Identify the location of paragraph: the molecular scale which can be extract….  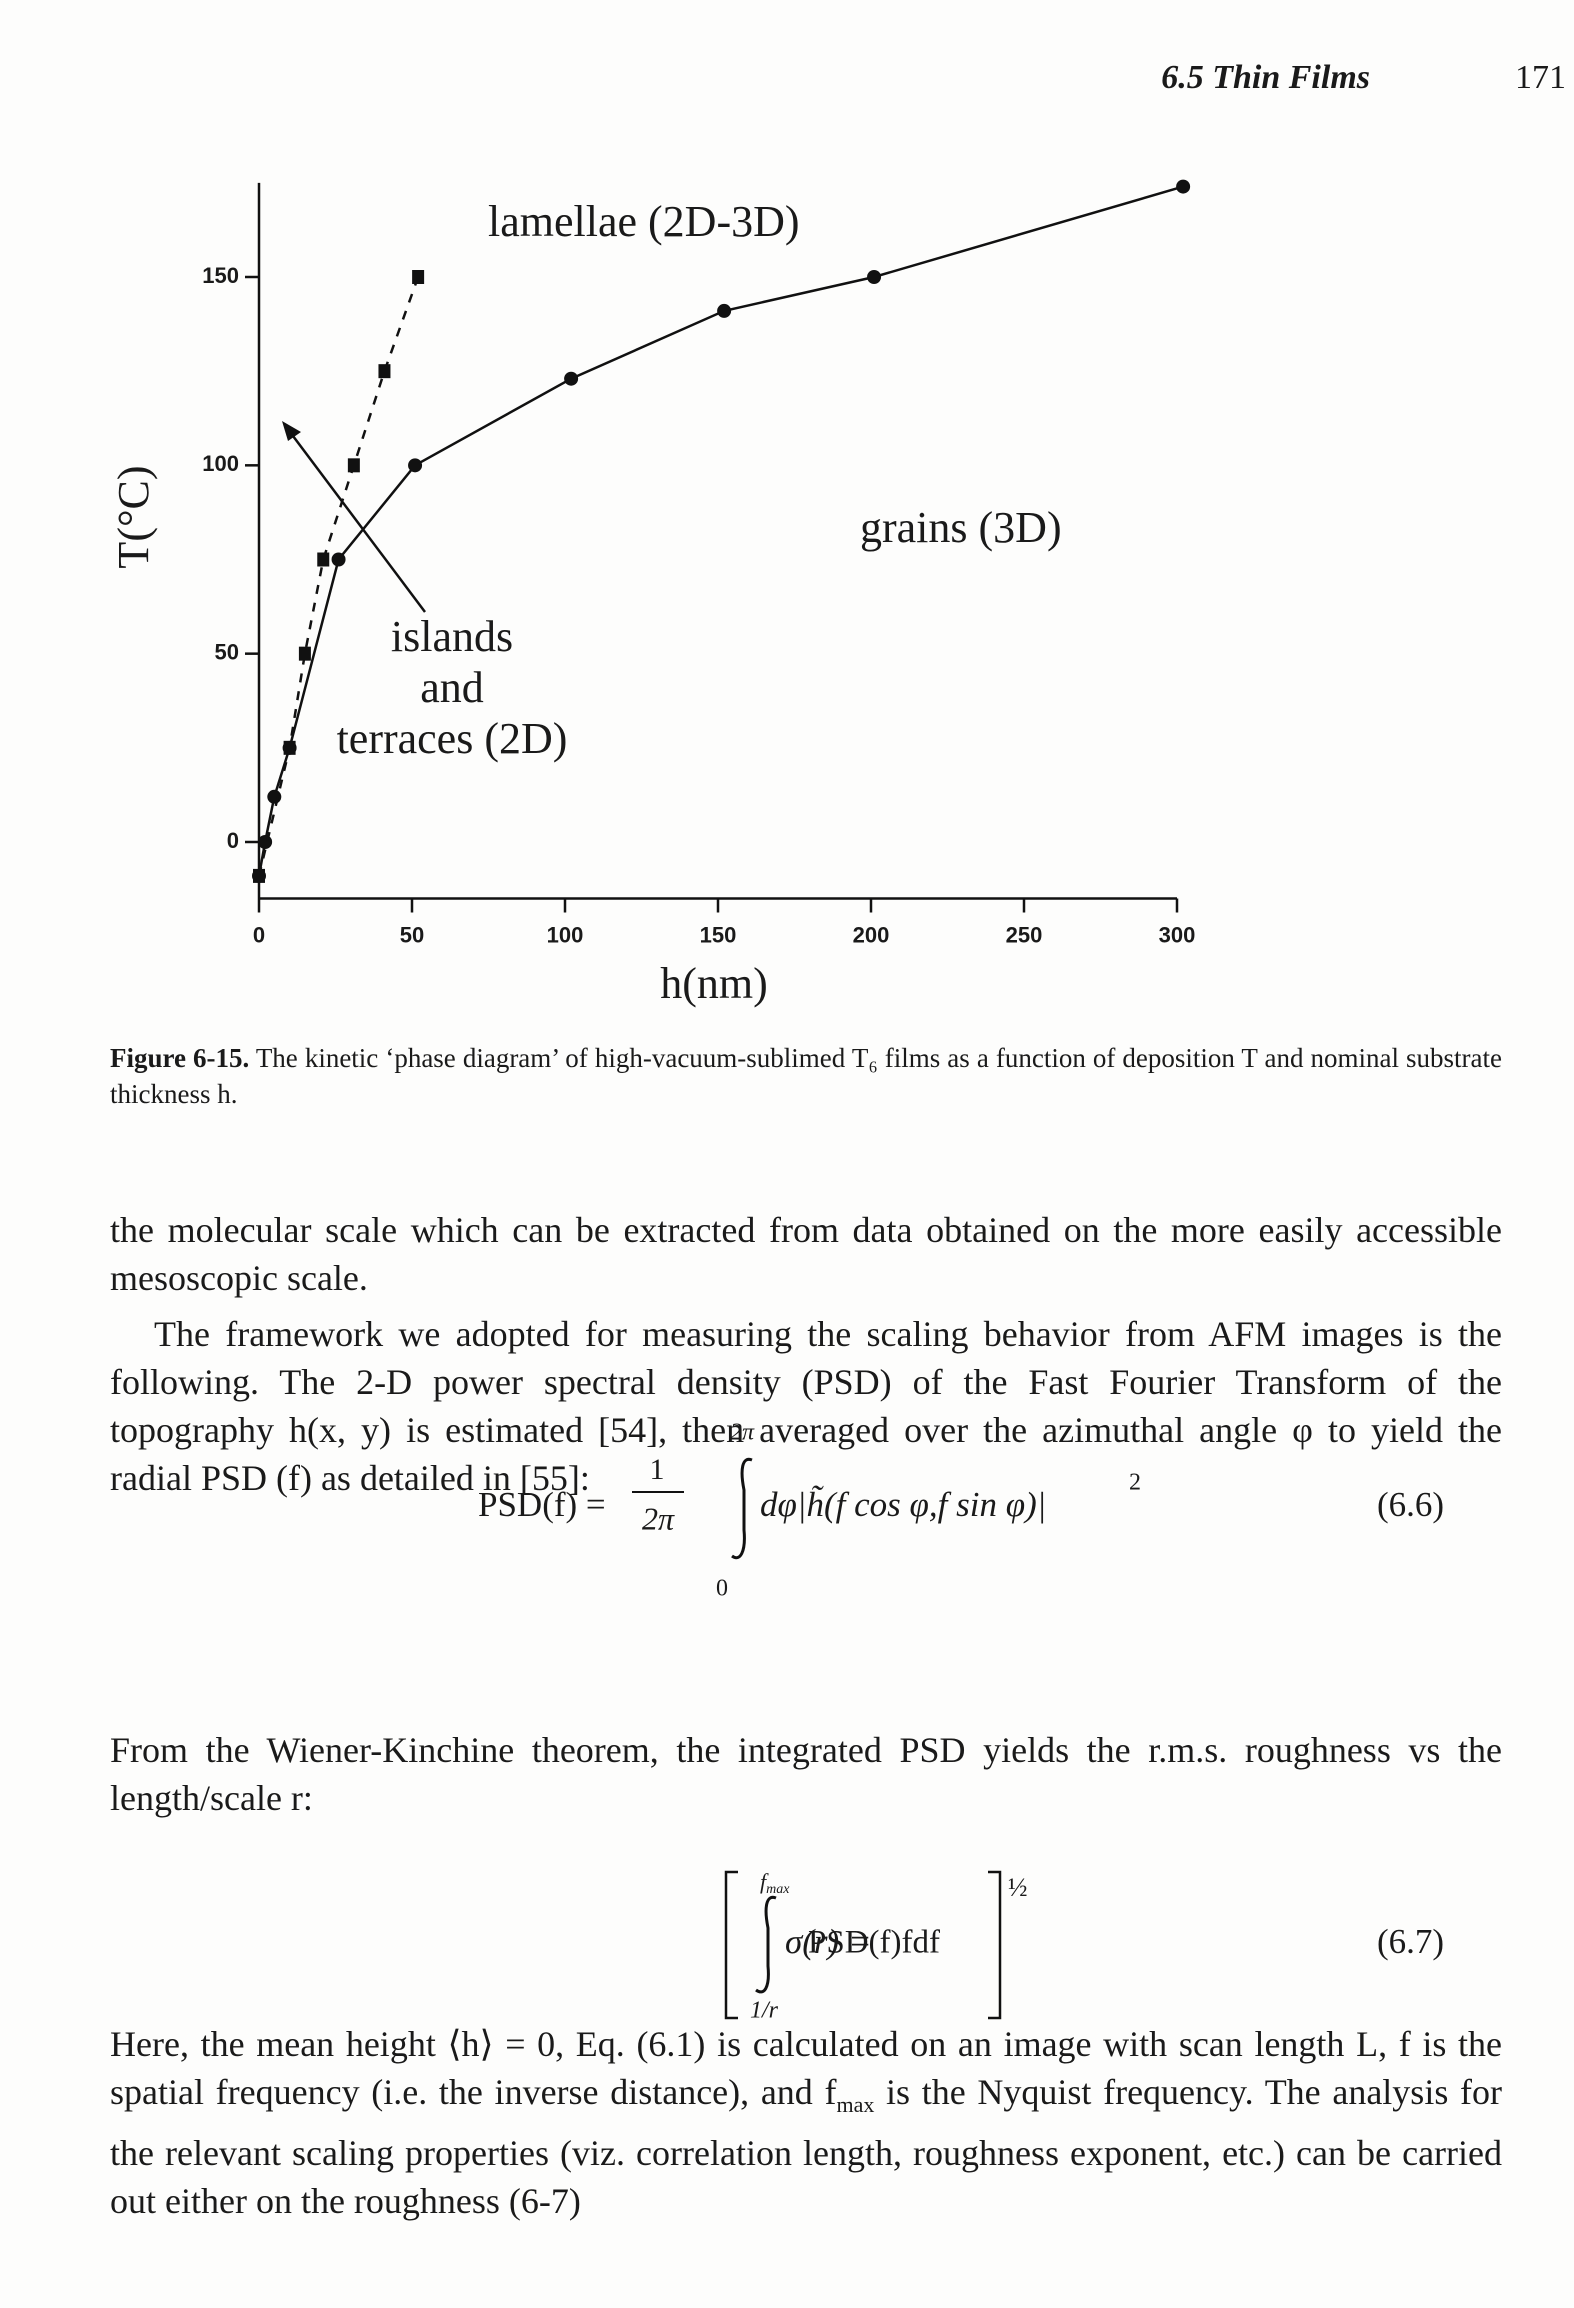
(806, 1254).